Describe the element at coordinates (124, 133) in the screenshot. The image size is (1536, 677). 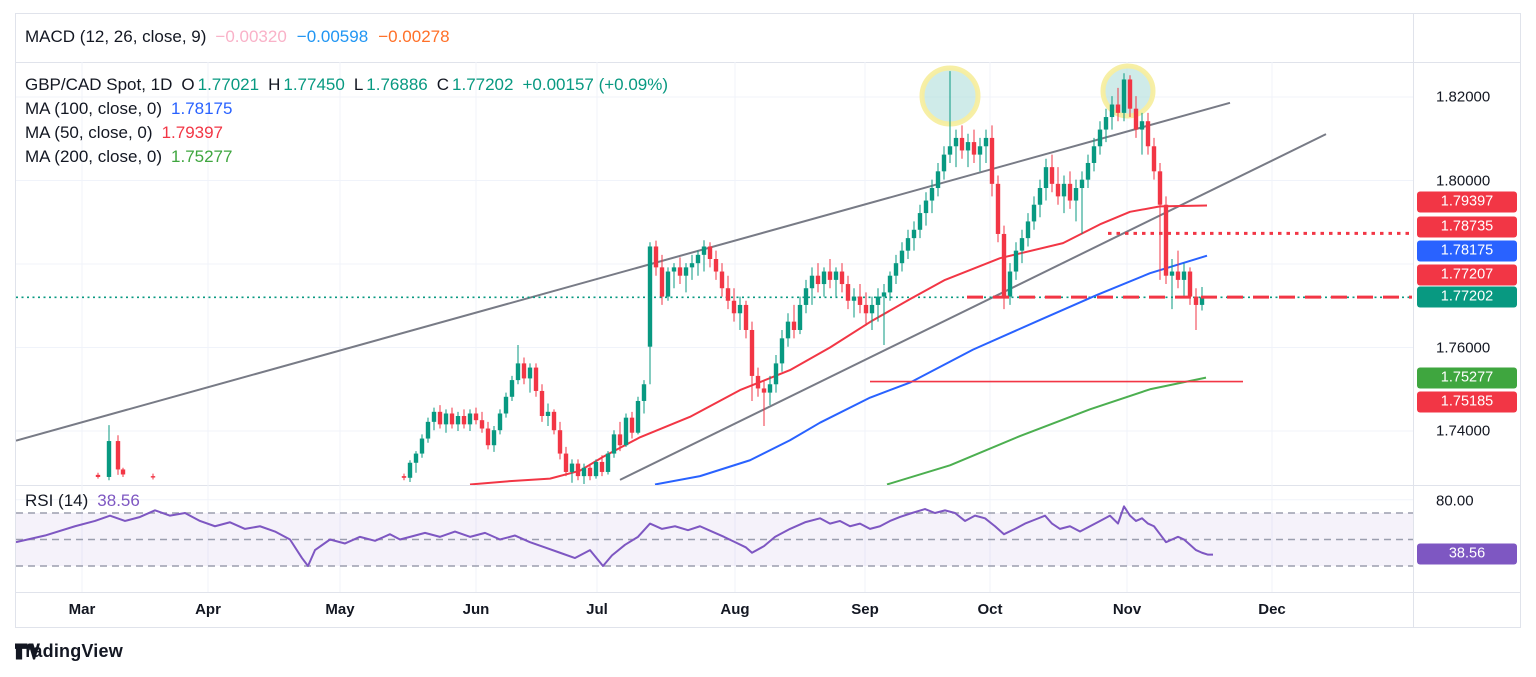
I see `ma-legend-row: MA (50, close, 0) 1.79397` at that location.